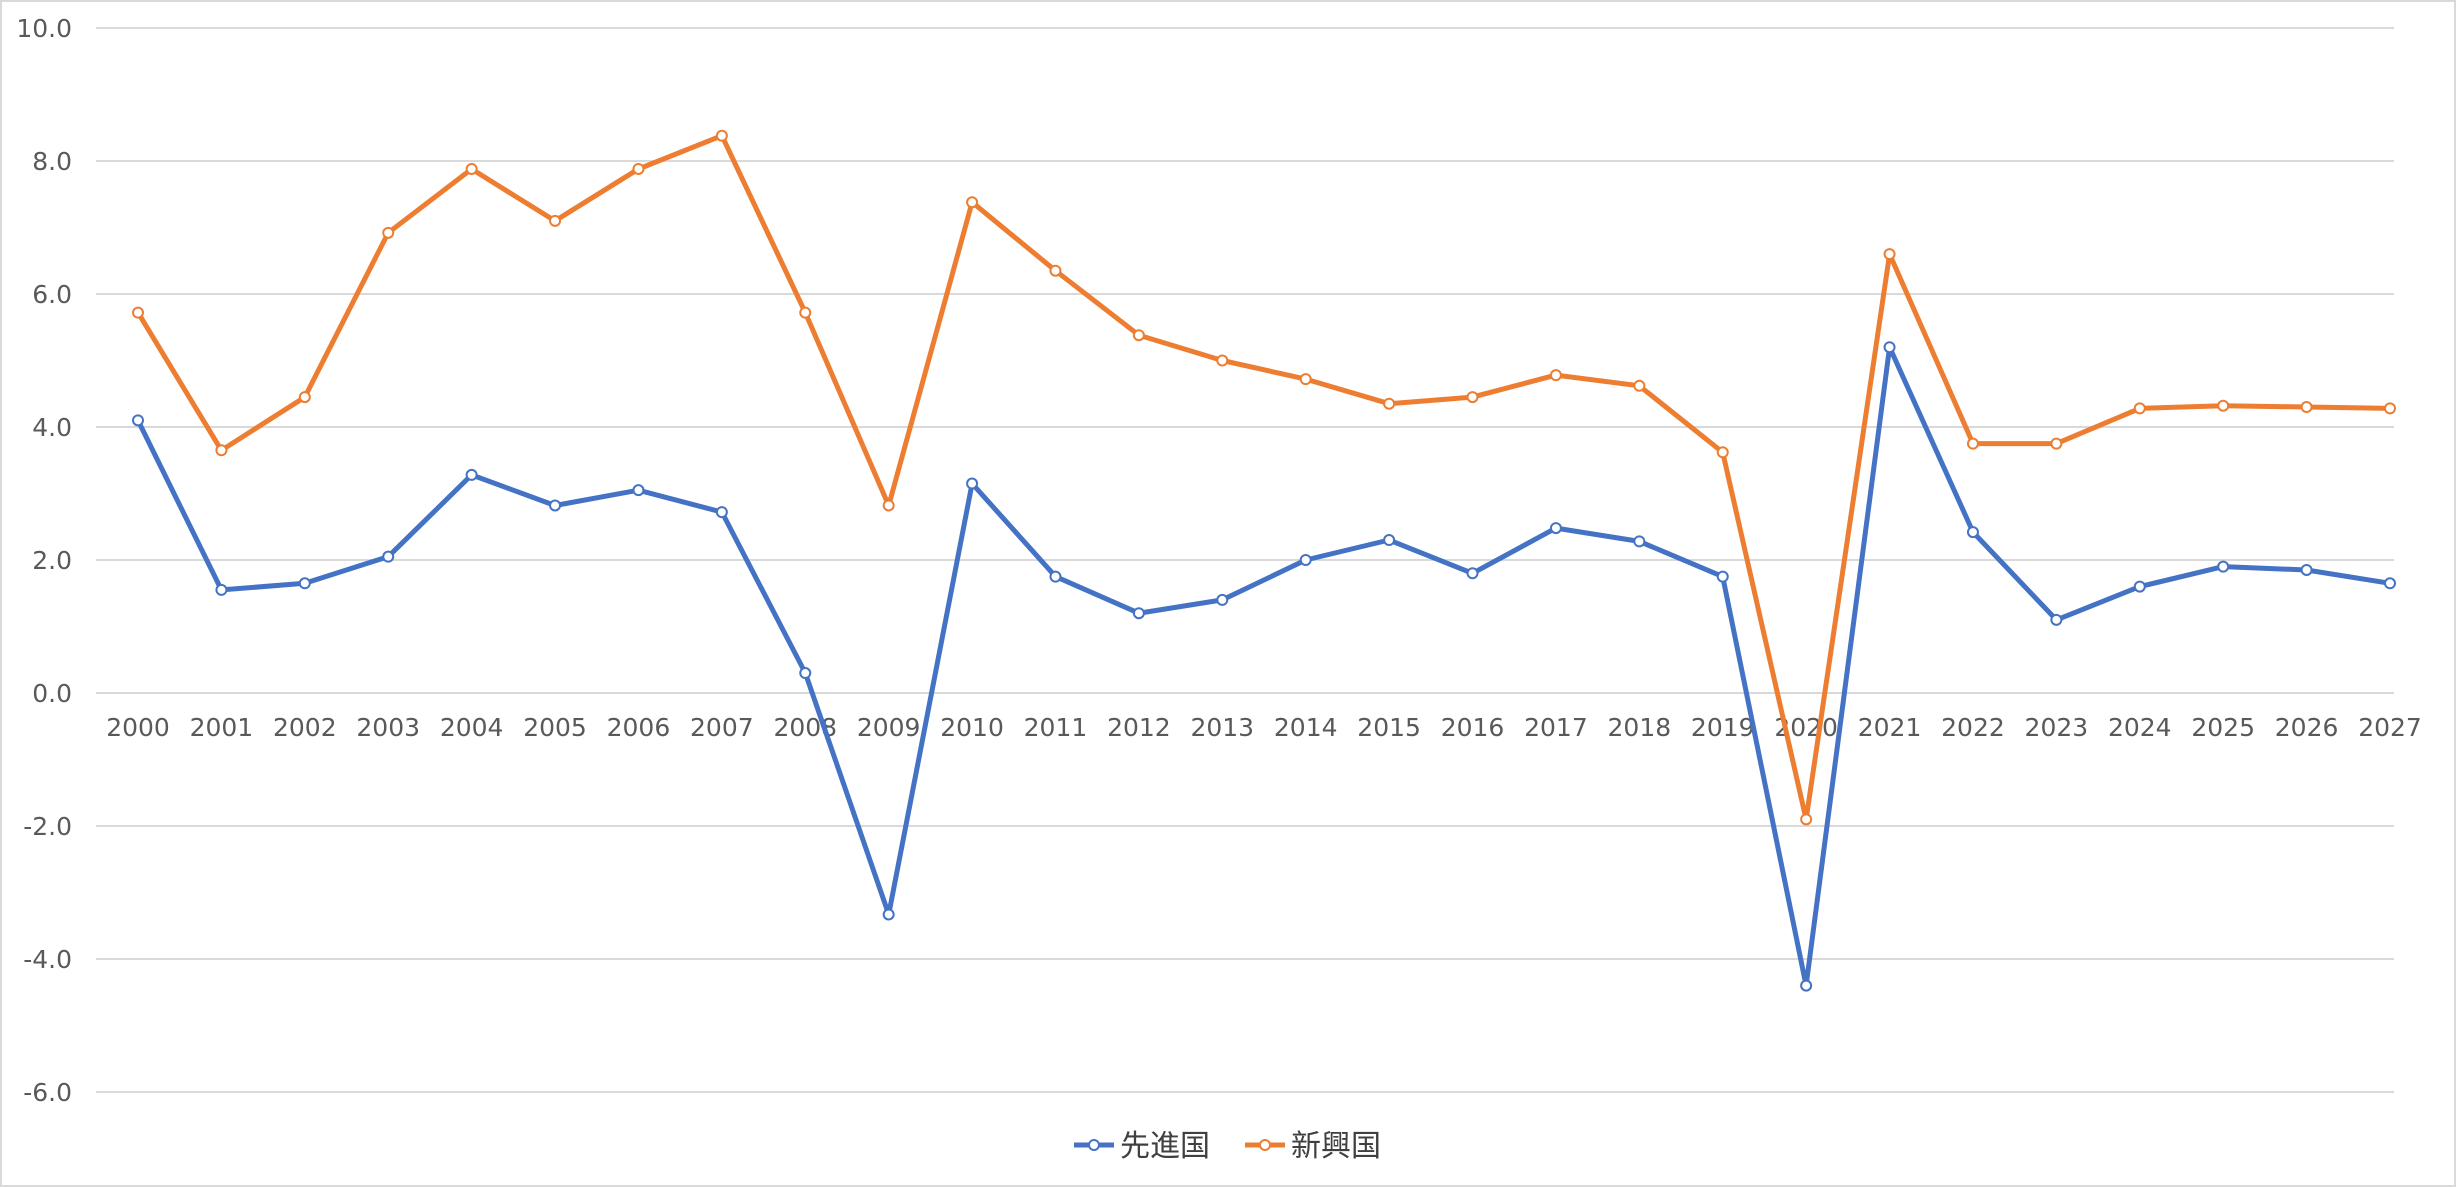  What do you see at coordinates (44, 28) in the screenshot?
I see `y-tick-label: 10.0` at bounding box center [44, 28].